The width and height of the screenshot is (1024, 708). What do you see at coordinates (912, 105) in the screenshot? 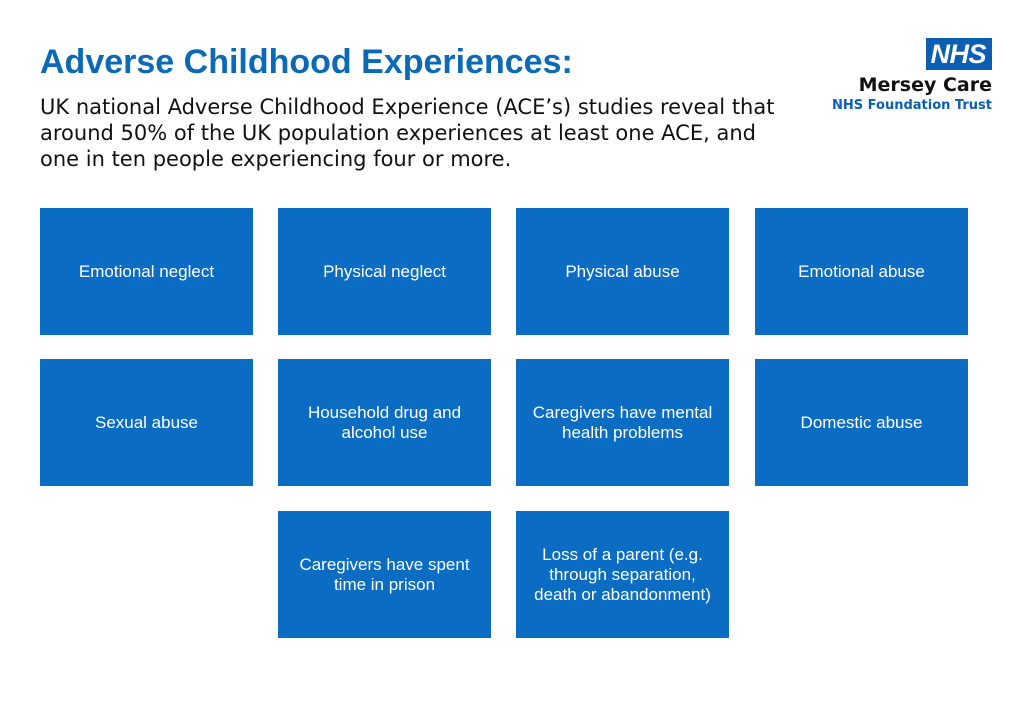
I see `org-subtitle: NHS Foundation Trust` at bounding box center [912, 105].